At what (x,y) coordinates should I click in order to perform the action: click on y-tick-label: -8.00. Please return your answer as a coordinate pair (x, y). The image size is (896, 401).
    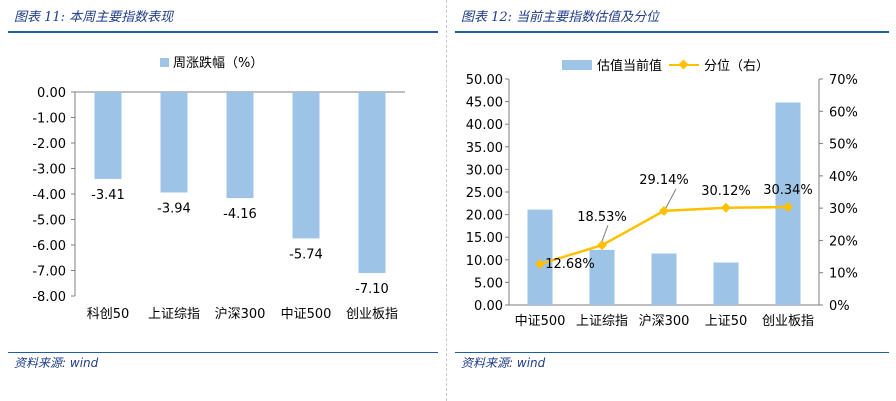
    Looking at the image, I should click on (49, 297).